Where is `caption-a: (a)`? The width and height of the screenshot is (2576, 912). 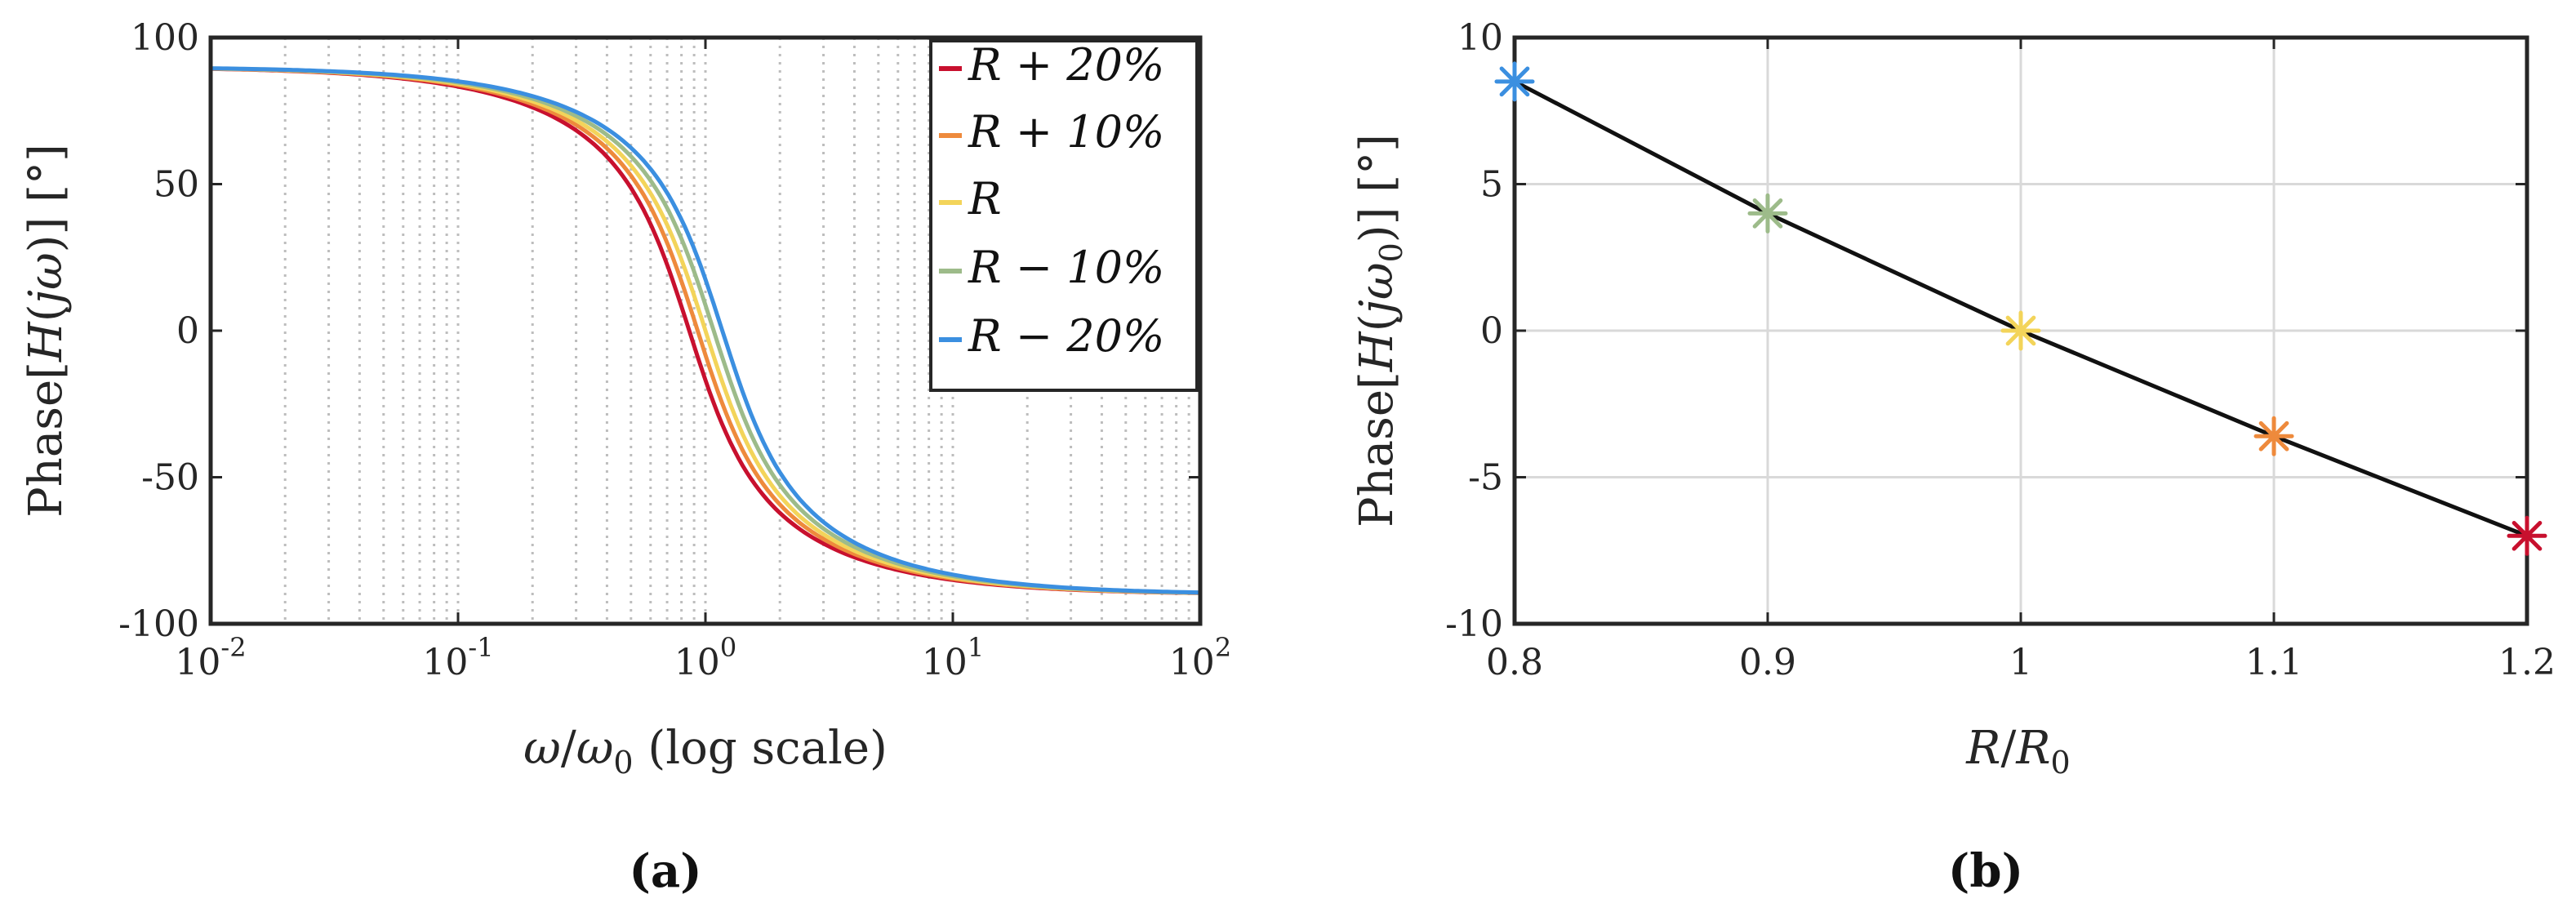
caption-a: (a) is located at coordinates (665, 871).